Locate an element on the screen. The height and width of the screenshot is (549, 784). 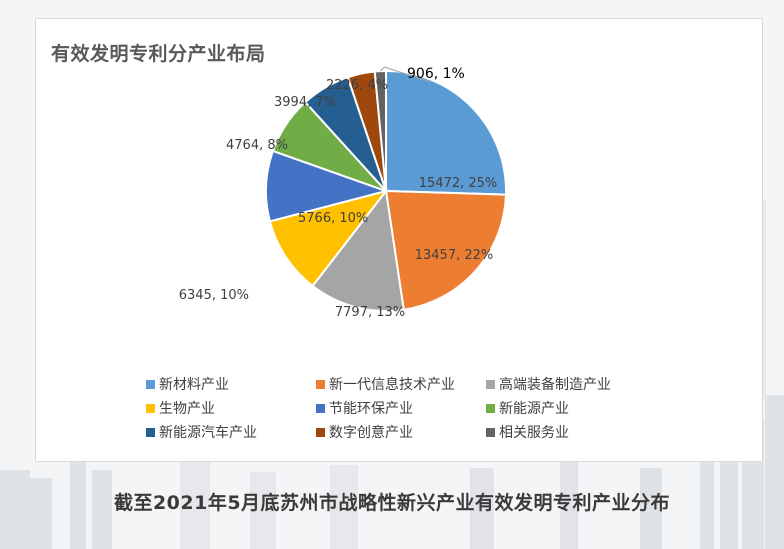
legend-item: 生物产业 is located at coordinates (231, 408).